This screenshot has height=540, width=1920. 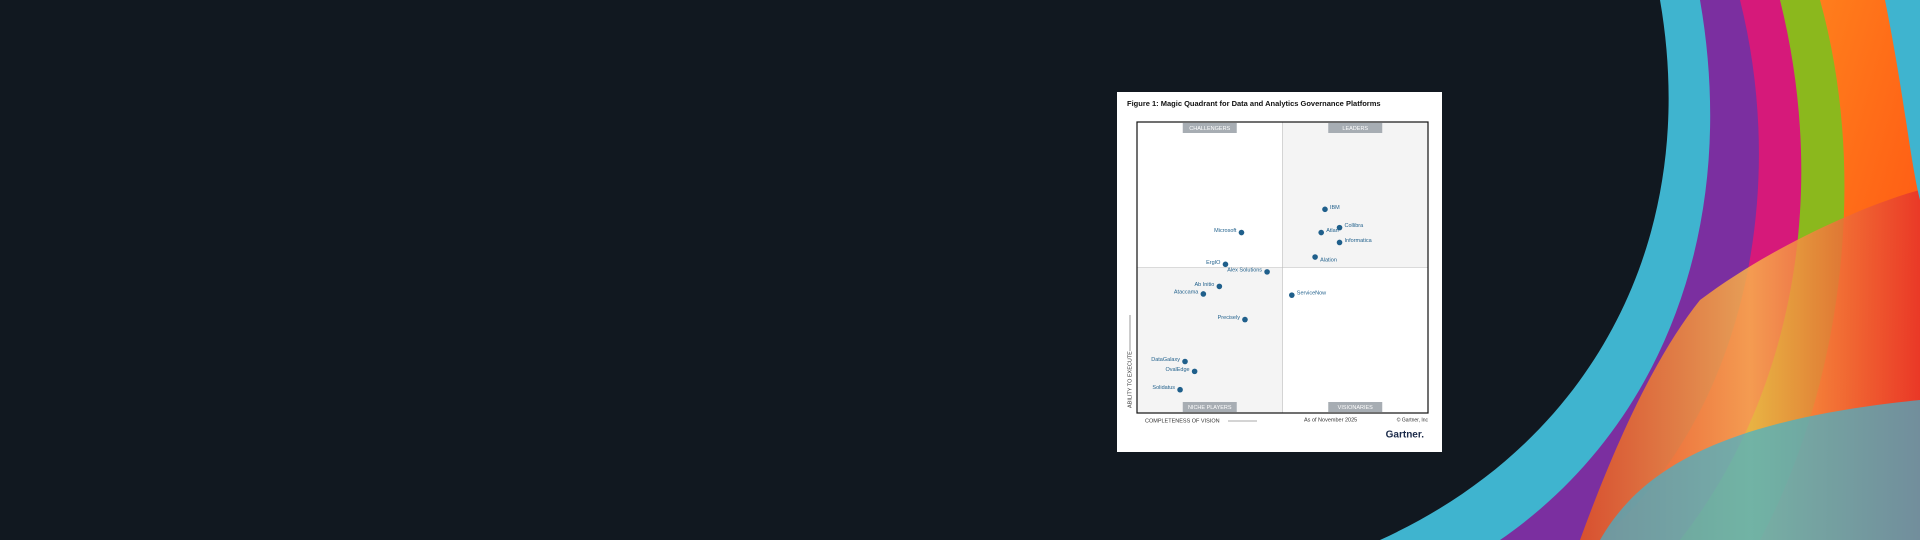 I want to click on copyright: © Gartner, Inc, so click(x=1413, y=419).